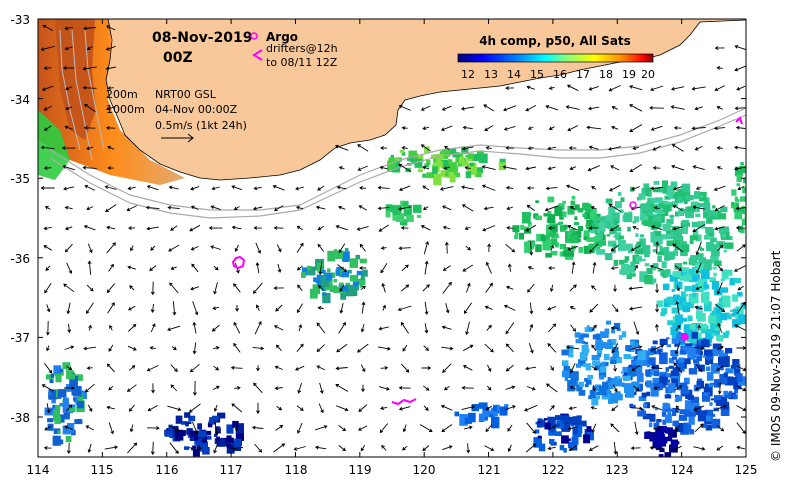 The image size is (790, 492). I want to click on lat-tick-label: -37, so click(20, 338).